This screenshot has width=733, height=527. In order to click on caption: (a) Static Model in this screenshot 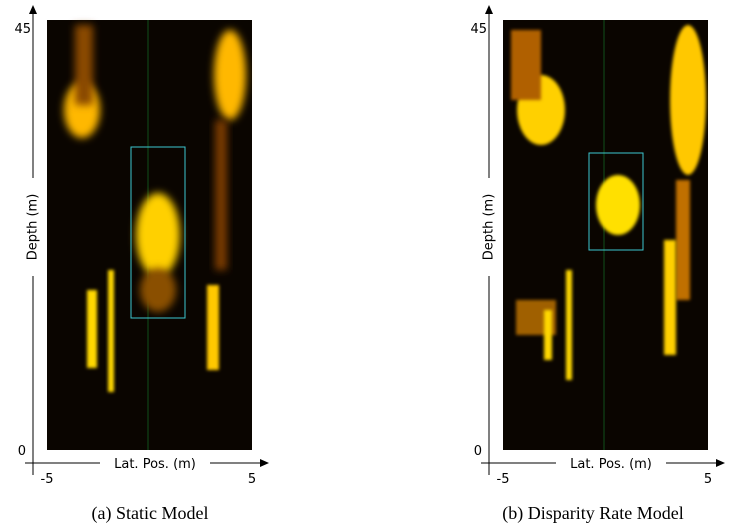, I will do `click(150, 513)`.